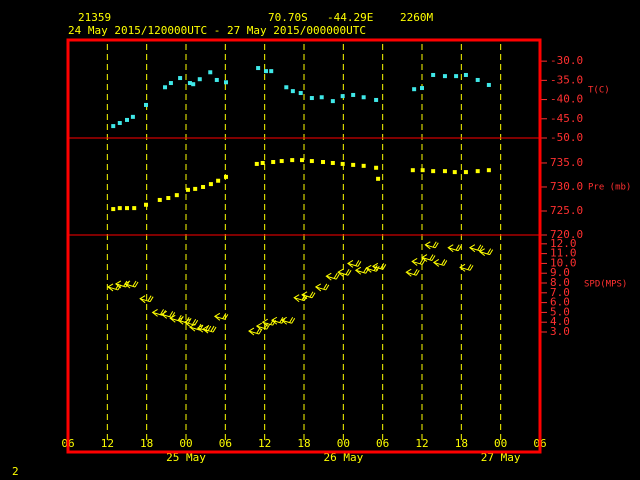  I want to click on y-tick-label: 725.0, so click(566, 210).